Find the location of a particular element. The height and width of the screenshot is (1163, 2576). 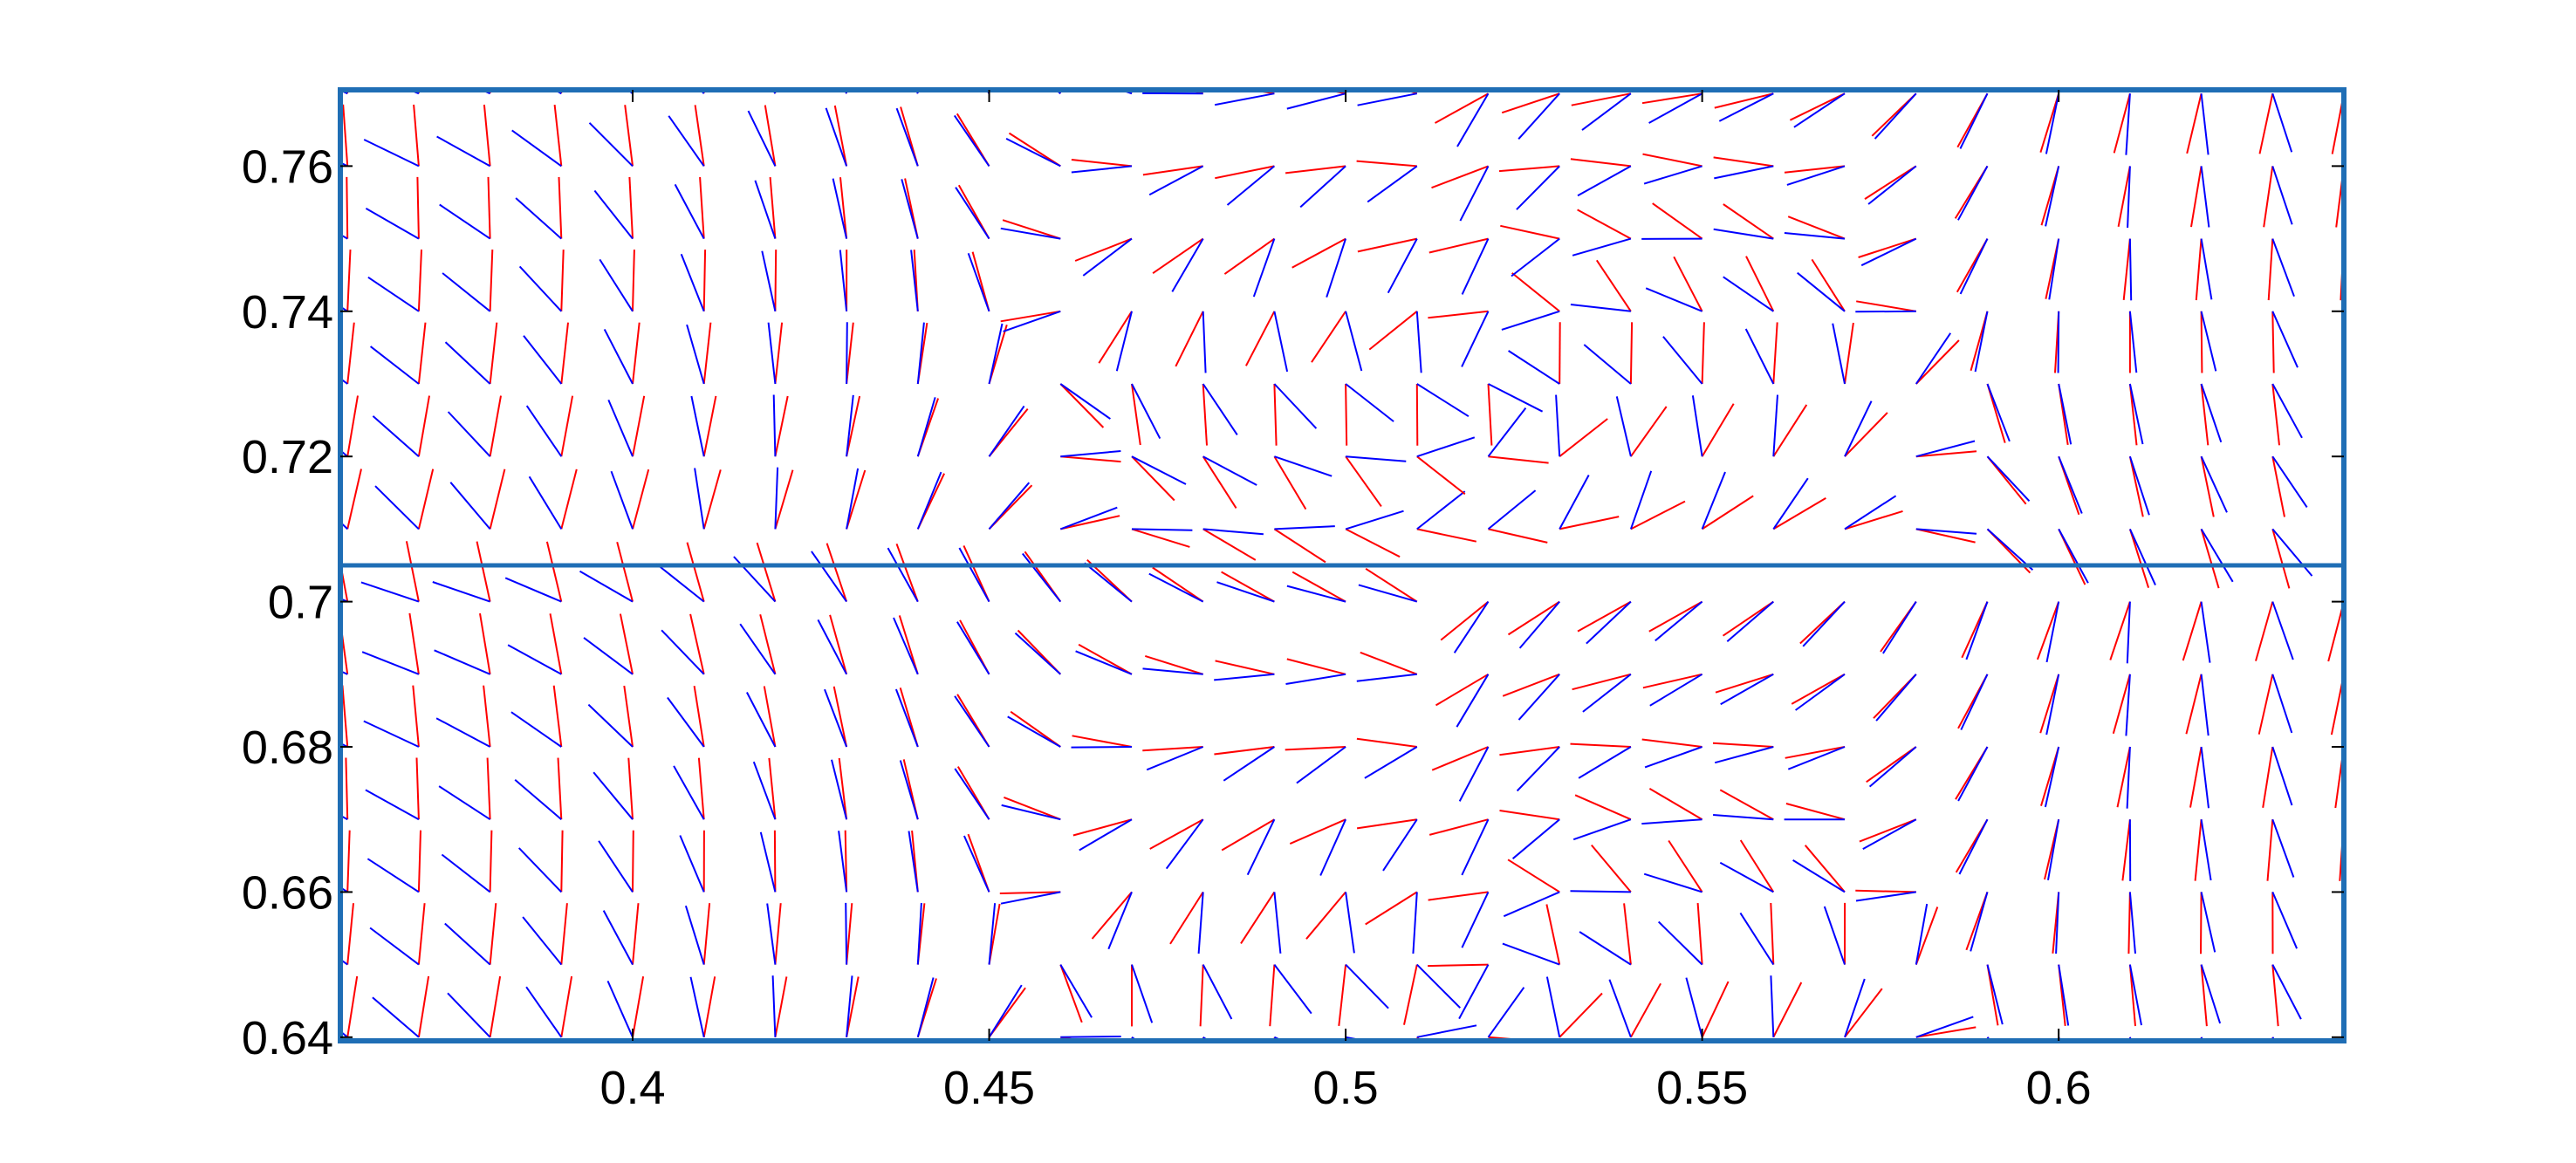

x-tick-label: 0.5 is located at coordinates (1346, 1088).